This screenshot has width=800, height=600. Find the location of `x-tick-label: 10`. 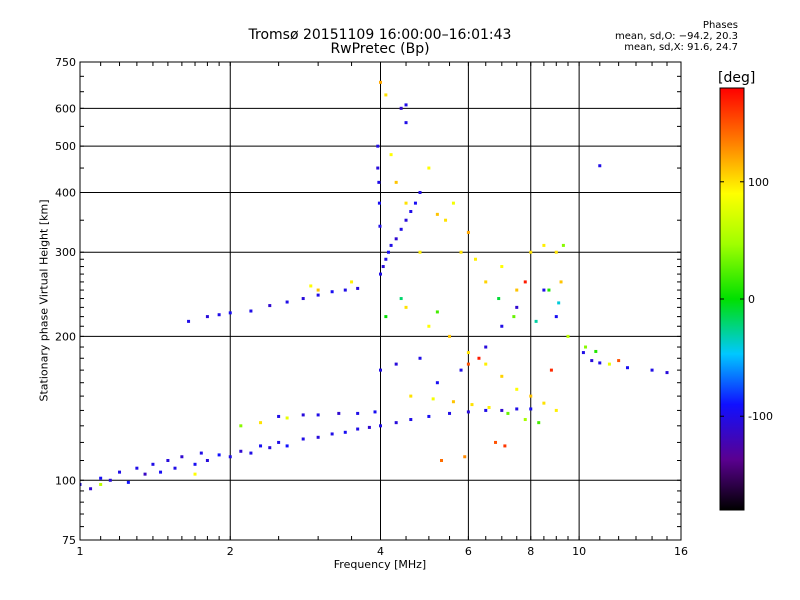

x-tick-label: 10 is located at coordinates (579, 551).